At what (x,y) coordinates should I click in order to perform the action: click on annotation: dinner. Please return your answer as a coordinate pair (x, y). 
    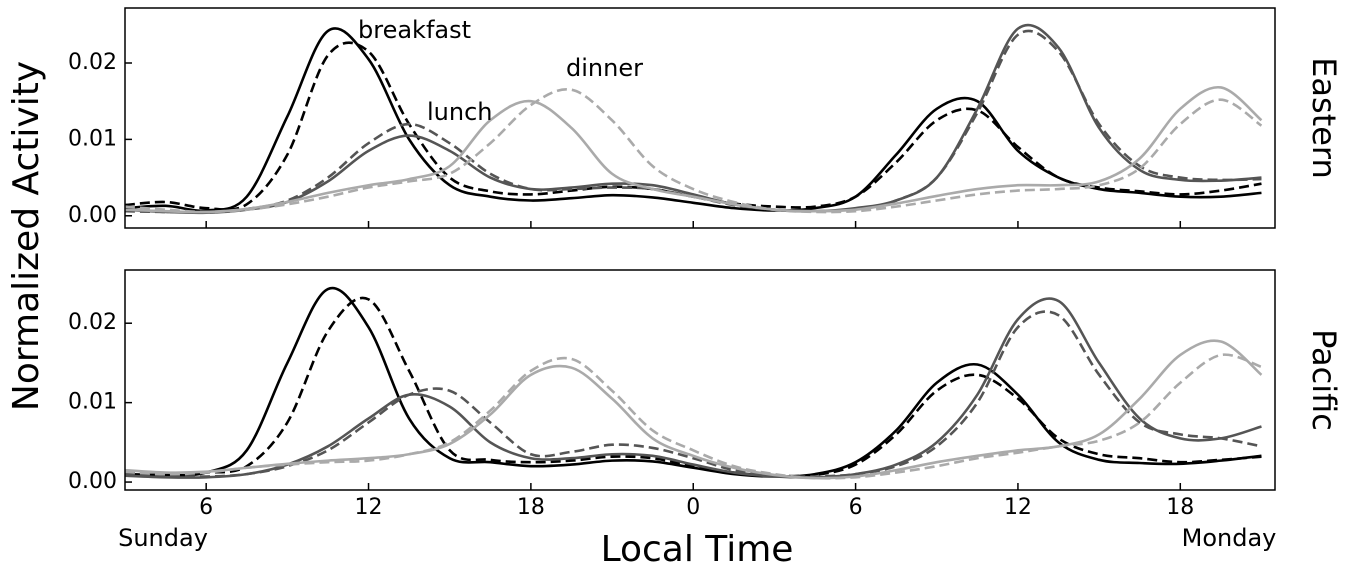
    Looking at the image, I should click on (604, 68).